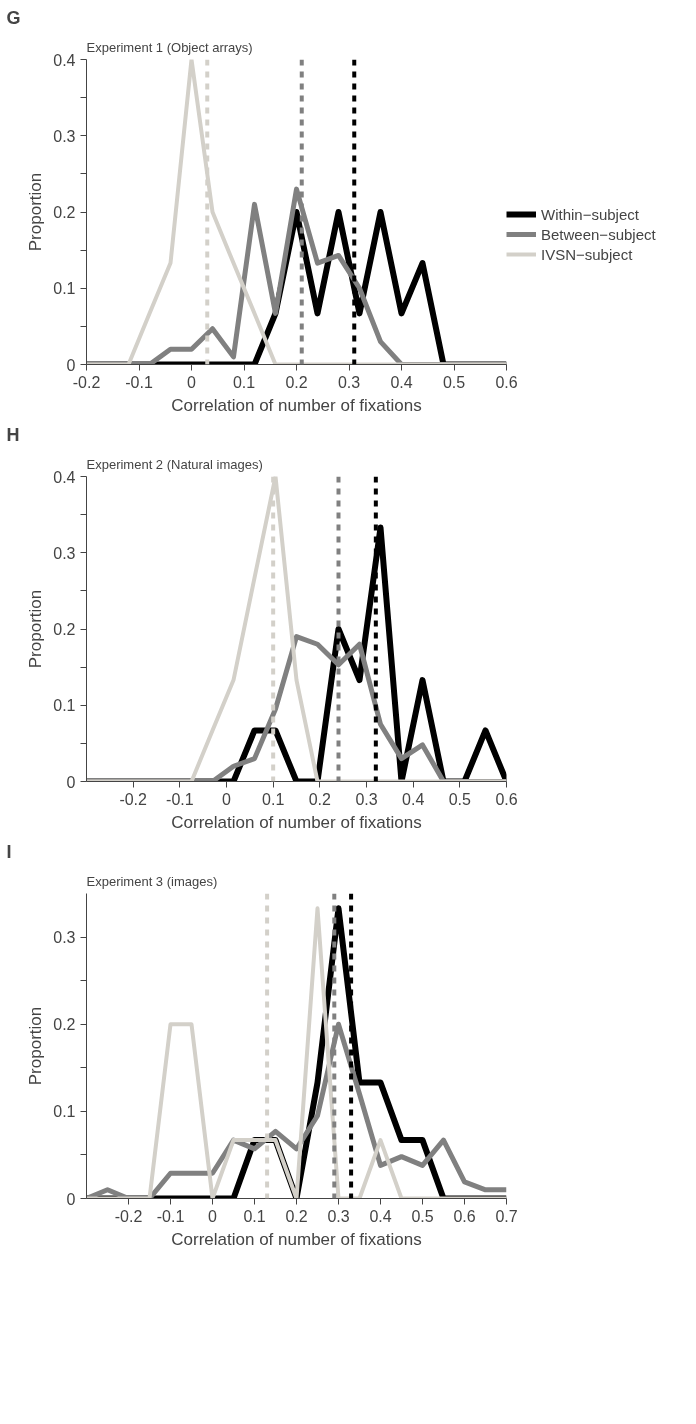  Describe the element at coordinates (506, 1216) in the screenshot. I see `x-tick-label: 0.7` at that location.